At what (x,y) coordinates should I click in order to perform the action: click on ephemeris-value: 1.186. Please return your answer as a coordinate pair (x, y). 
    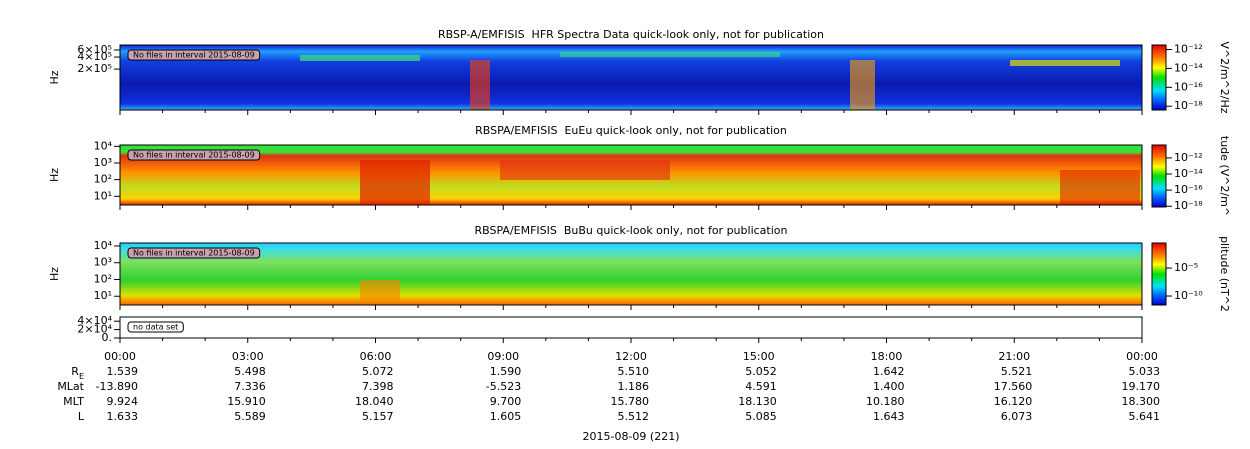
    Looking at the image, I should click on (634, 386).